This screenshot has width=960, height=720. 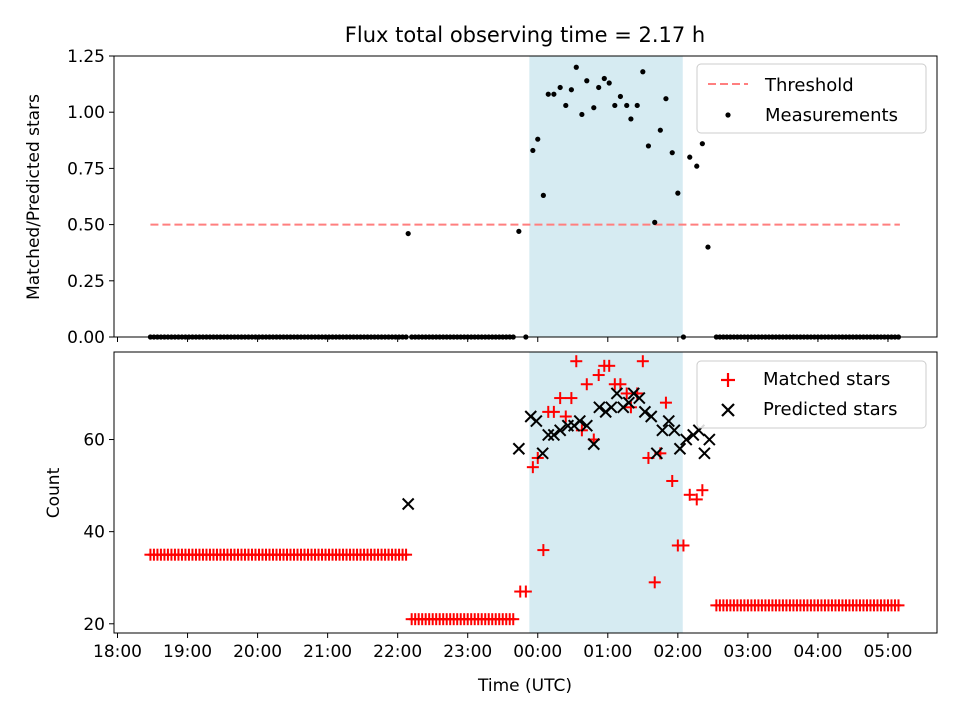 I want to click on top-legend: Threshold Measurements, so click(x=811, y=98).